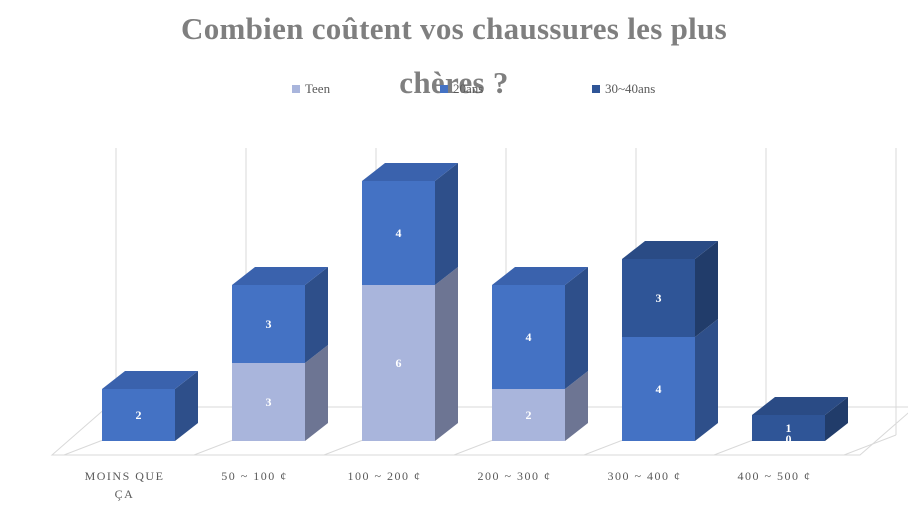 The width and height of the screenshot is (908, 521). Describe the element at coordinates (479, 431) in the screenshot. I see `floor-plane` at that location.